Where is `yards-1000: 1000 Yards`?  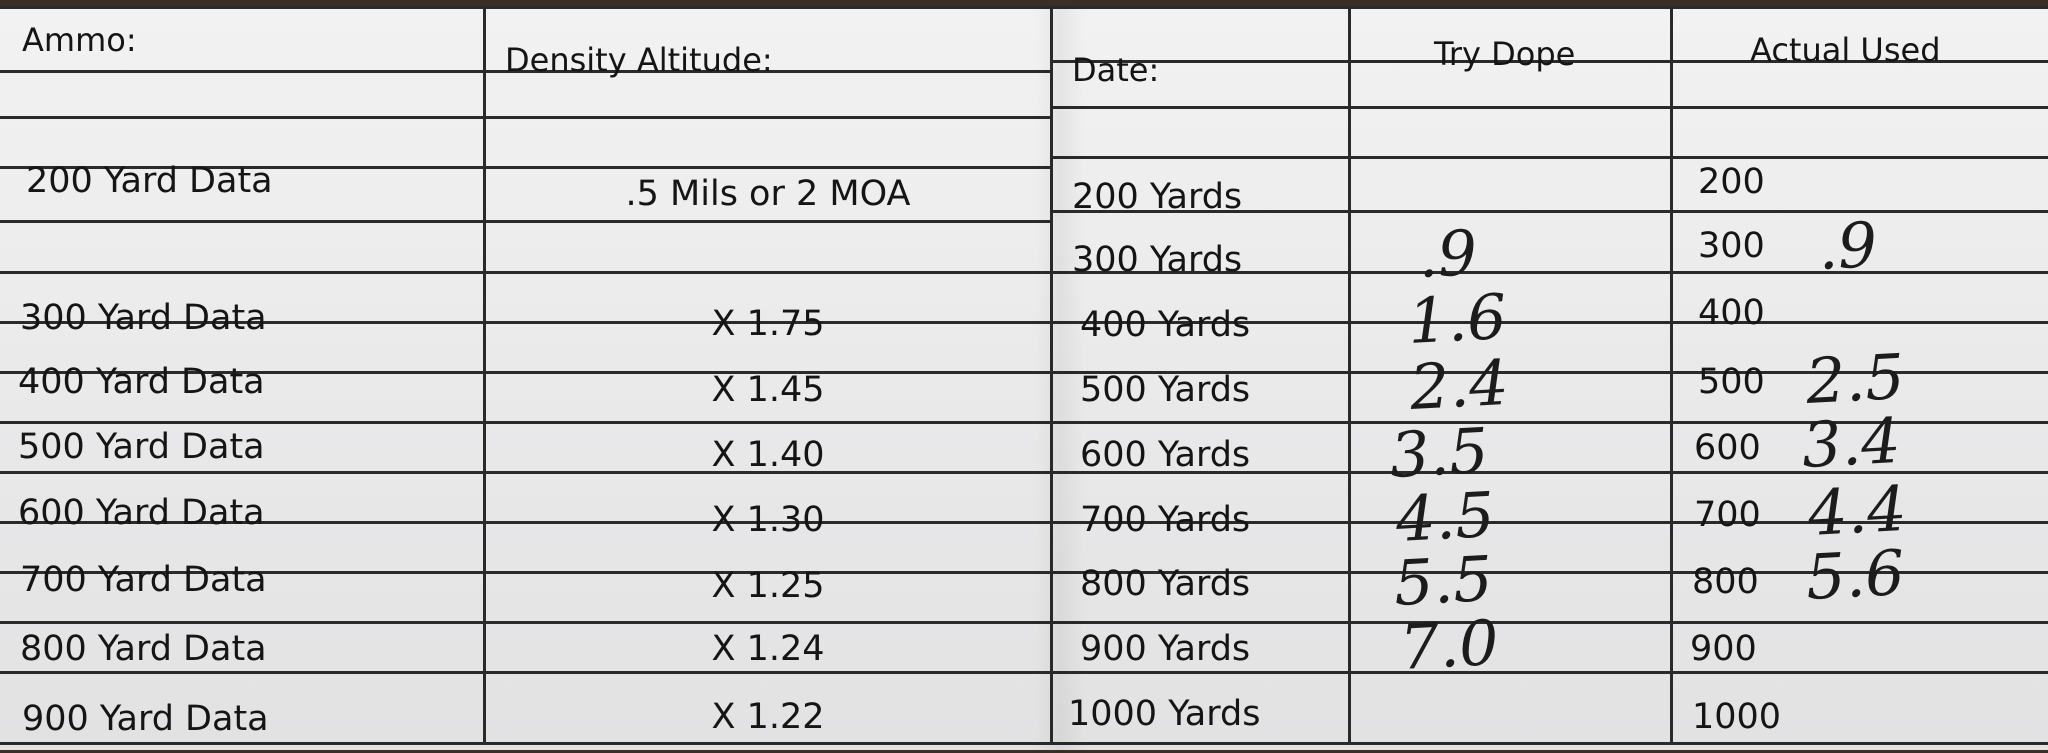 yards-1000: 1000 Yards is located at coordinates (1164, 714).